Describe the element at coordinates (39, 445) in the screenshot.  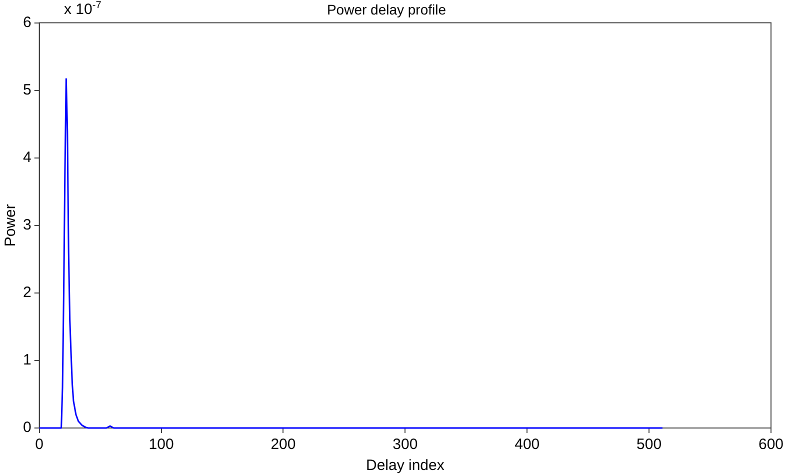
I see `x-tick-label: 0` at that location.